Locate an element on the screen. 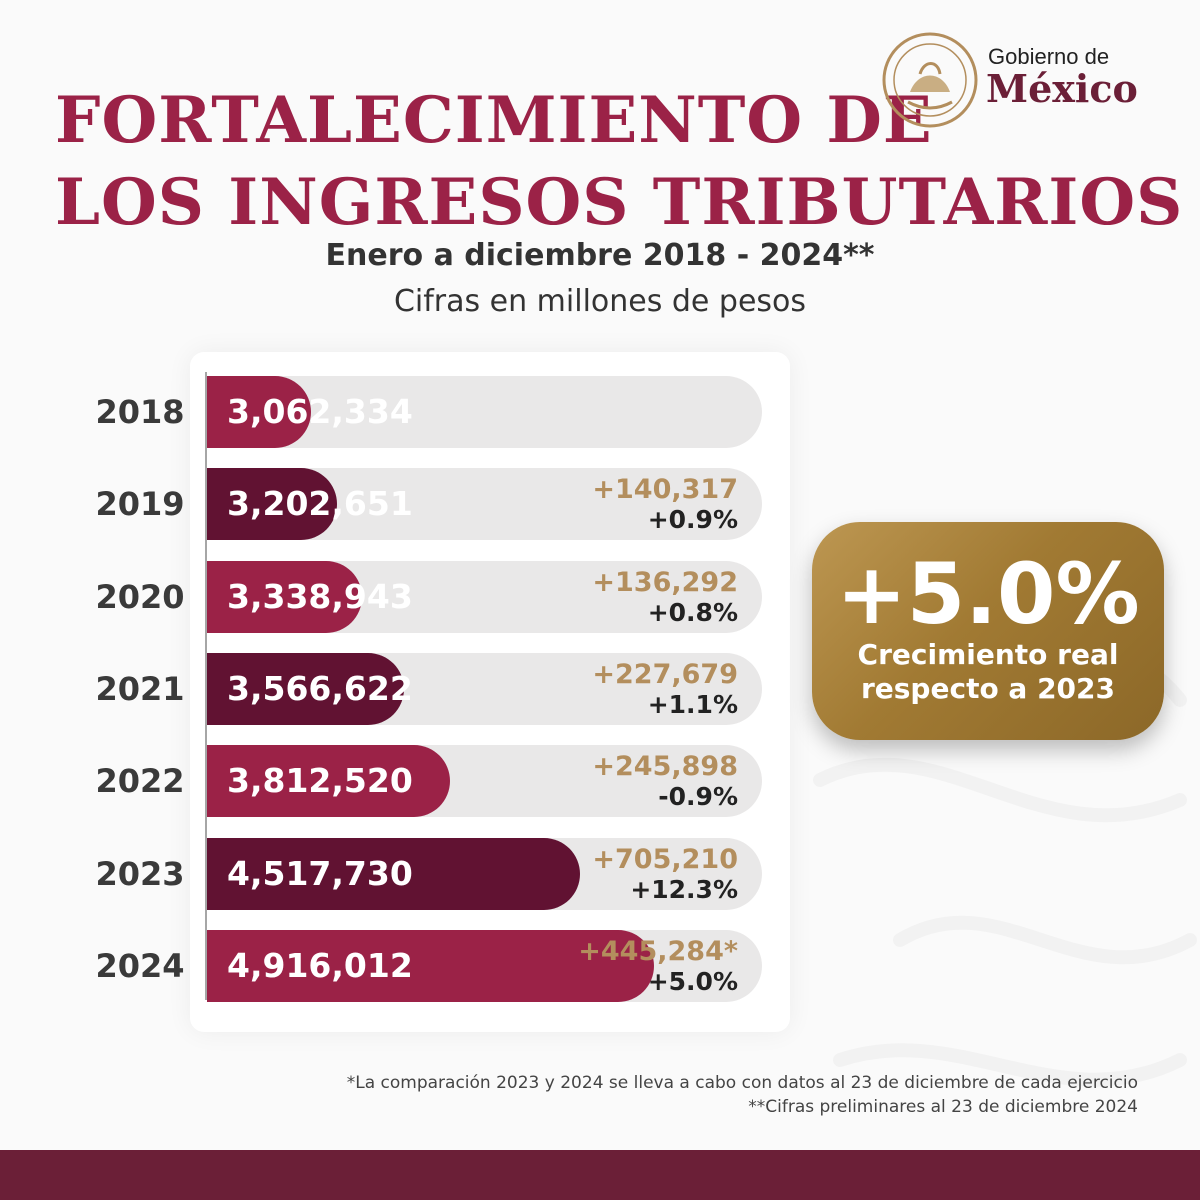 The width and height of the screenshot is (1200, 1200). year-label: 2020 is located at coordinates (140, 597).